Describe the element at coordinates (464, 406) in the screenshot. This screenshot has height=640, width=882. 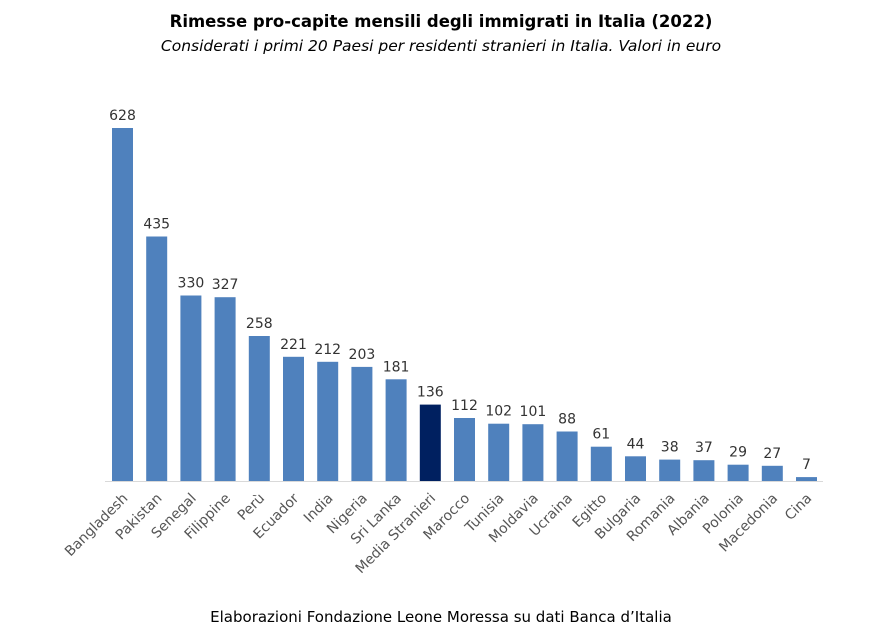
I see `value-label: 112` at that location.